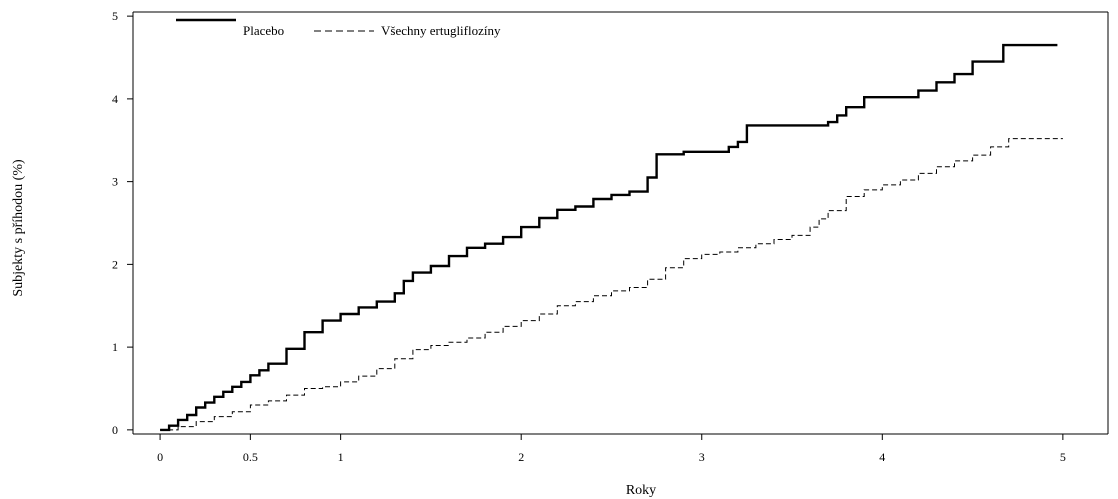  What do you see at coordinates (122, 223) in the screenshot?
I see `y-axis-ticks: 0 1 2 3 4 5` at bounding box center [122, 223].